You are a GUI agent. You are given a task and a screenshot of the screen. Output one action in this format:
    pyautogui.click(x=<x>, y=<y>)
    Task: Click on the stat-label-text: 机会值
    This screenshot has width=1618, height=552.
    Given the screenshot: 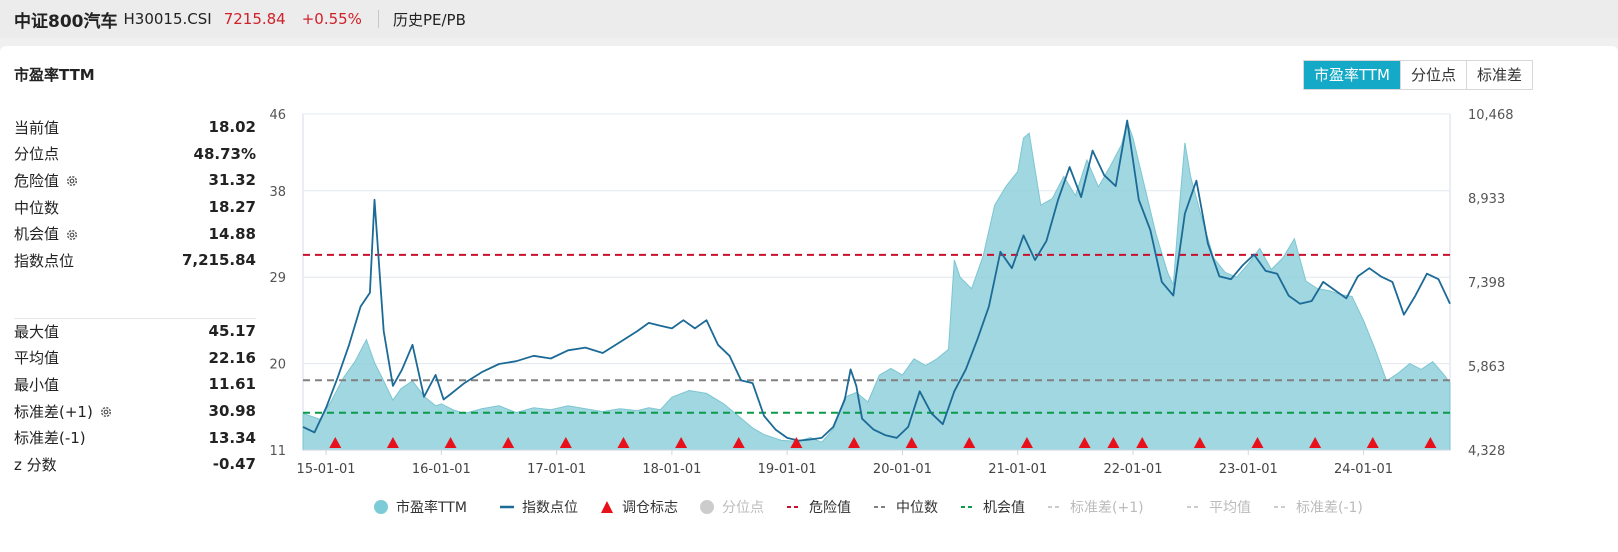 What is the action you would take?
    pyautogui.click(x=37, y=234)
    